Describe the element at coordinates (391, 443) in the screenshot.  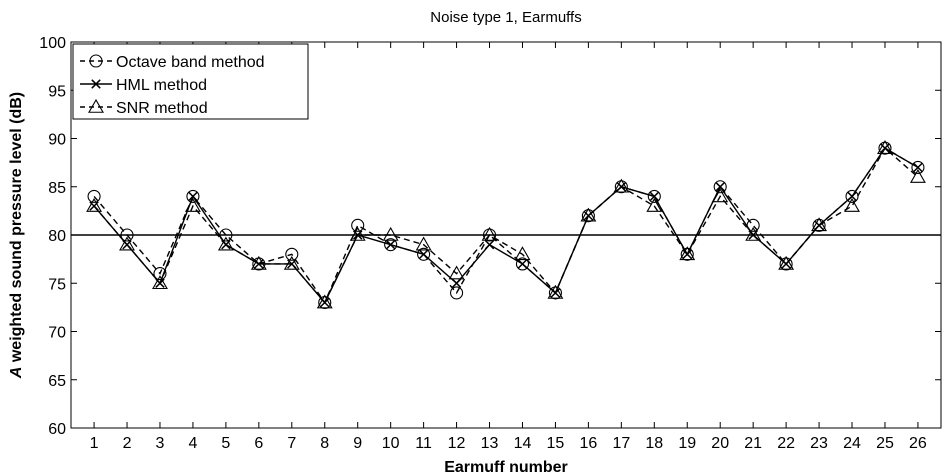
I see `x-tick-label: 10` at that location.